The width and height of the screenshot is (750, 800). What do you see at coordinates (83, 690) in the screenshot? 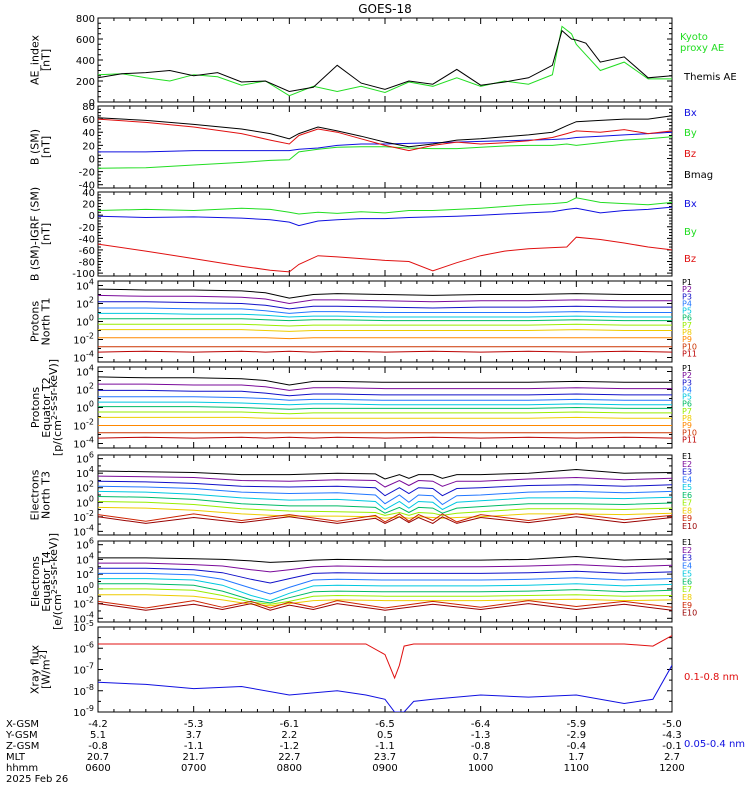
I see `y-tick-label: 10⁻⁸` at bounding box center [83, 690].